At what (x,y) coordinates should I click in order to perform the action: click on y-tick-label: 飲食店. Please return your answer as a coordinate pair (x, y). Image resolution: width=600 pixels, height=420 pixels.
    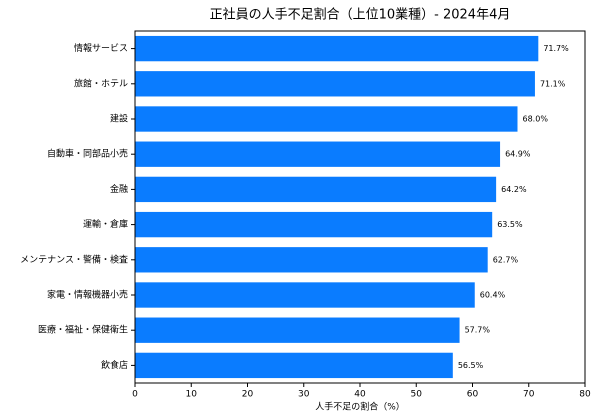
    Looking at the image, I should click on (114, 365).